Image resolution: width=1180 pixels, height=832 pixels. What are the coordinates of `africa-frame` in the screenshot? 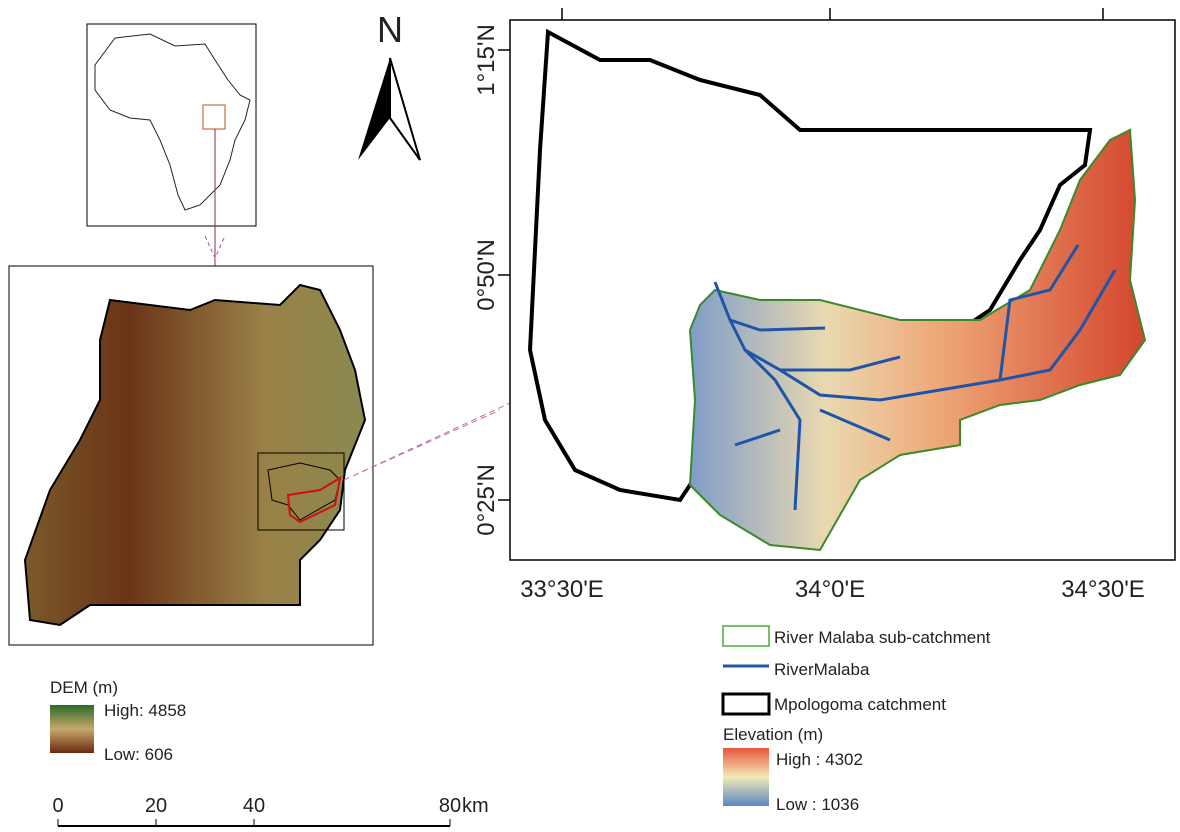 It's located at (171, 125).